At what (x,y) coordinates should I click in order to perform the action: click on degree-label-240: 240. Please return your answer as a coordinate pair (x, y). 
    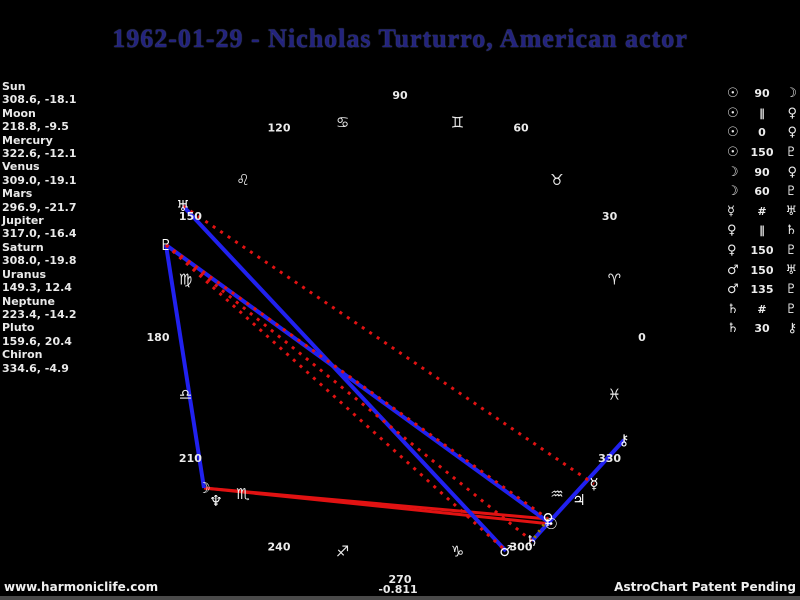
    Looking at the image, I should click on (279, 547).